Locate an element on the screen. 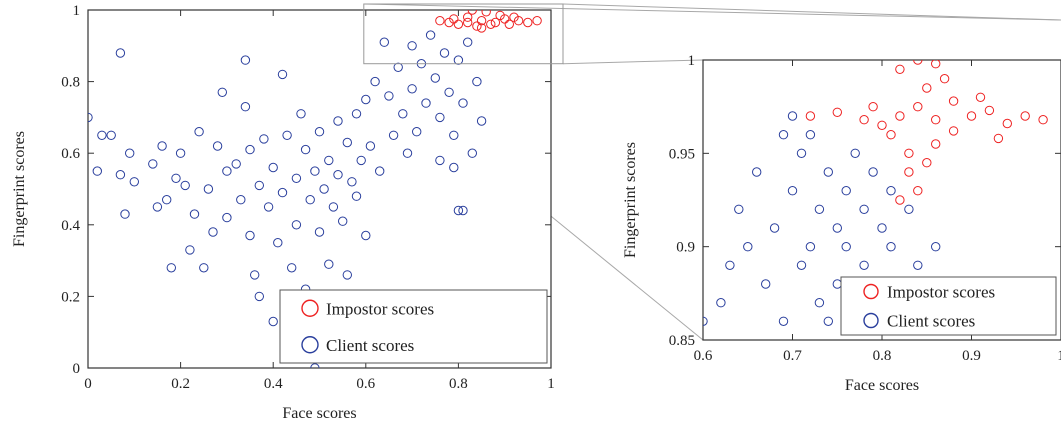 Image resolution: width=1061 pixels, height=432 pixels. y-tick-label: 0.85 is located at coordinates (682, 341).